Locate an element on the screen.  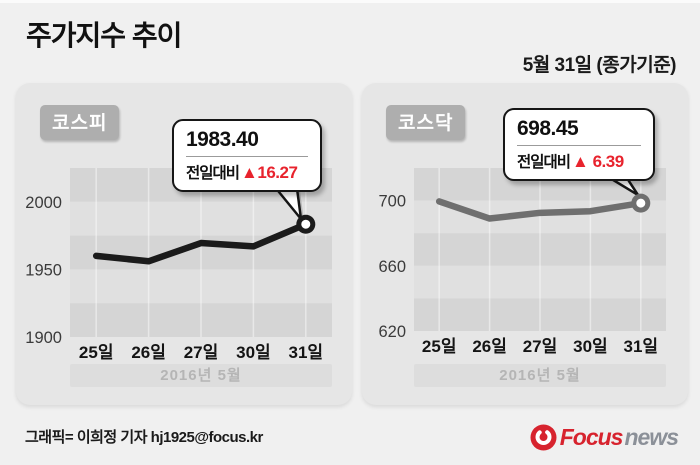
date-note: 5월 31일 (종가기준) is located at coordinates (599, 65).